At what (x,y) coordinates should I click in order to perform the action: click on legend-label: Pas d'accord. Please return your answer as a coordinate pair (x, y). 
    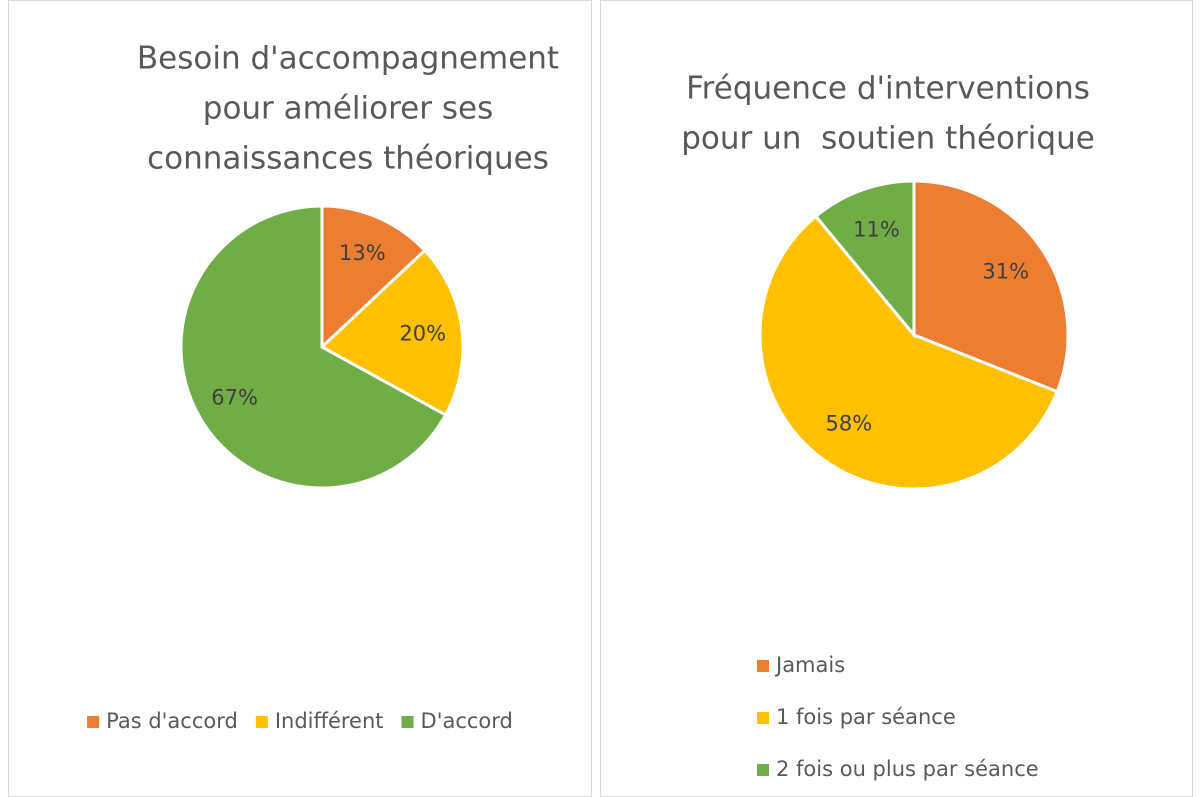
    Looking at the image, I should click on (172, 721).